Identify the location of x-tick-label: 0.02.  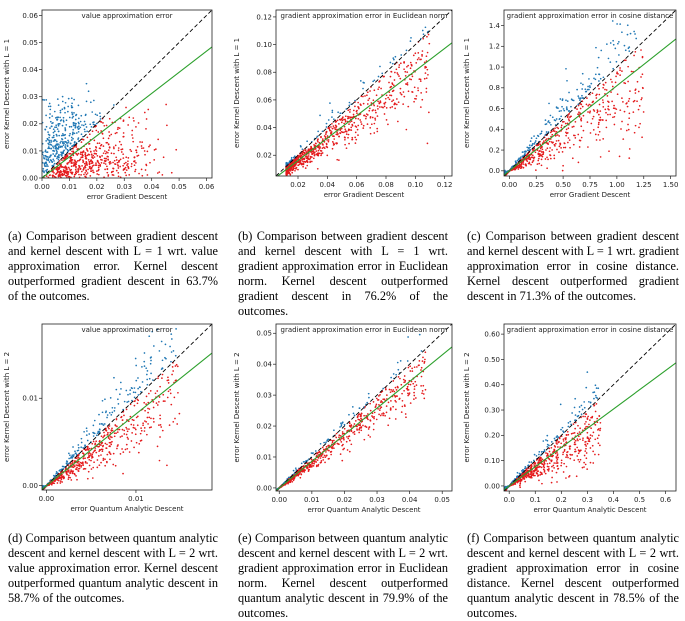
(345, 500).